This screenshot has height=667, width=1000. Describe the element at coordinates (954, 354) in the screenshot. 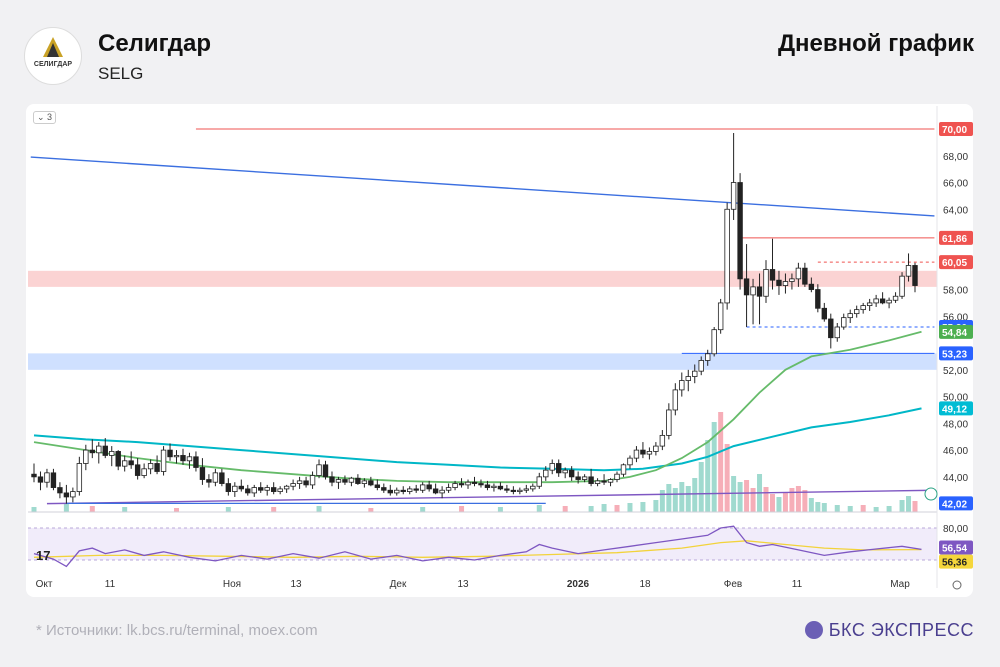

I see `price-label-text: 53,23` at that location.